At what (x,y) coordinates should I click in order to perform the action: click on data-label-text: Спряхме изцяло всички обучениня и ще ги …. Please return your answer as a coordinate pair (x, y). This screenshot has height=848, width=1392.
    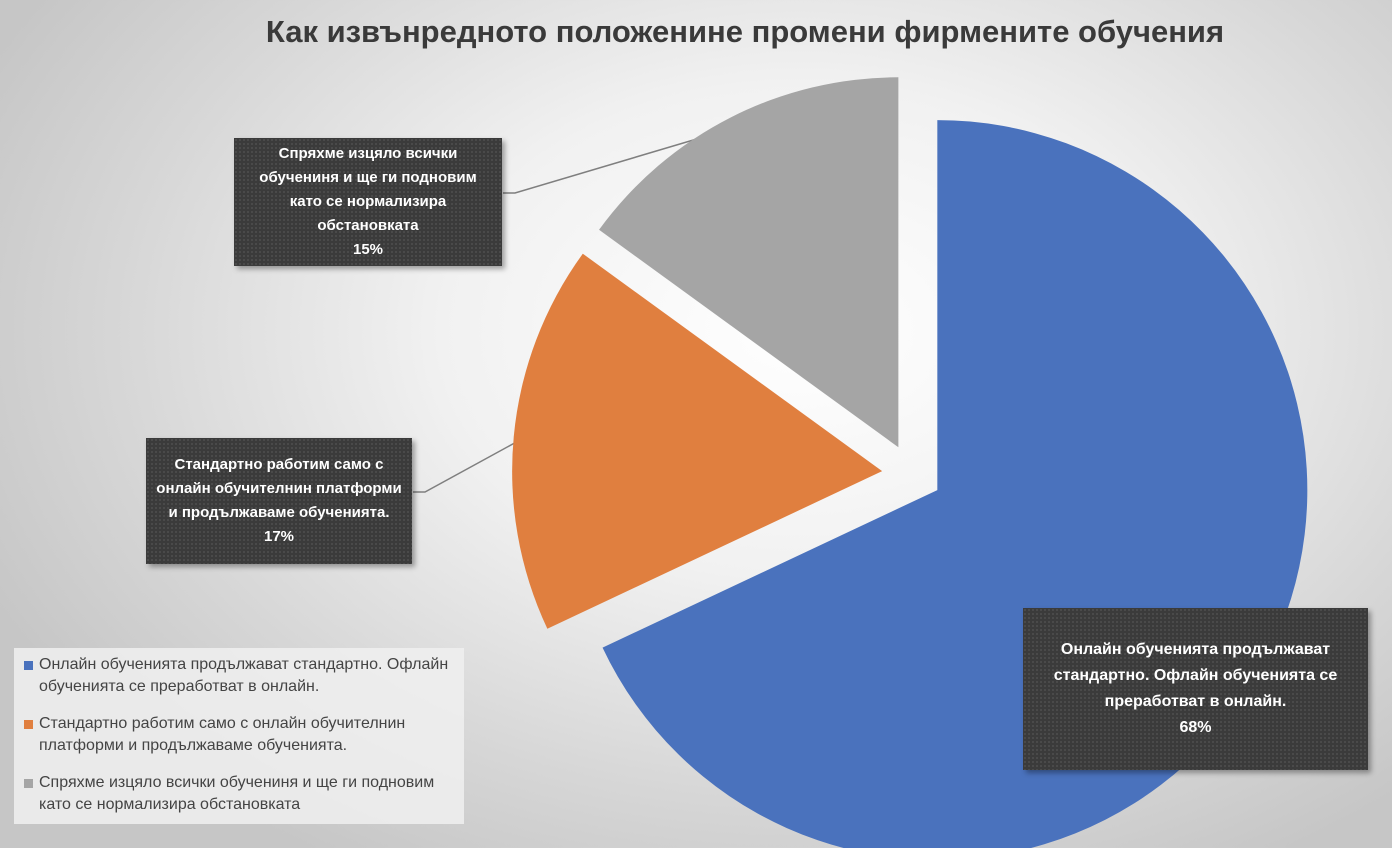
    Looking at the image, I should click on (368, 189).